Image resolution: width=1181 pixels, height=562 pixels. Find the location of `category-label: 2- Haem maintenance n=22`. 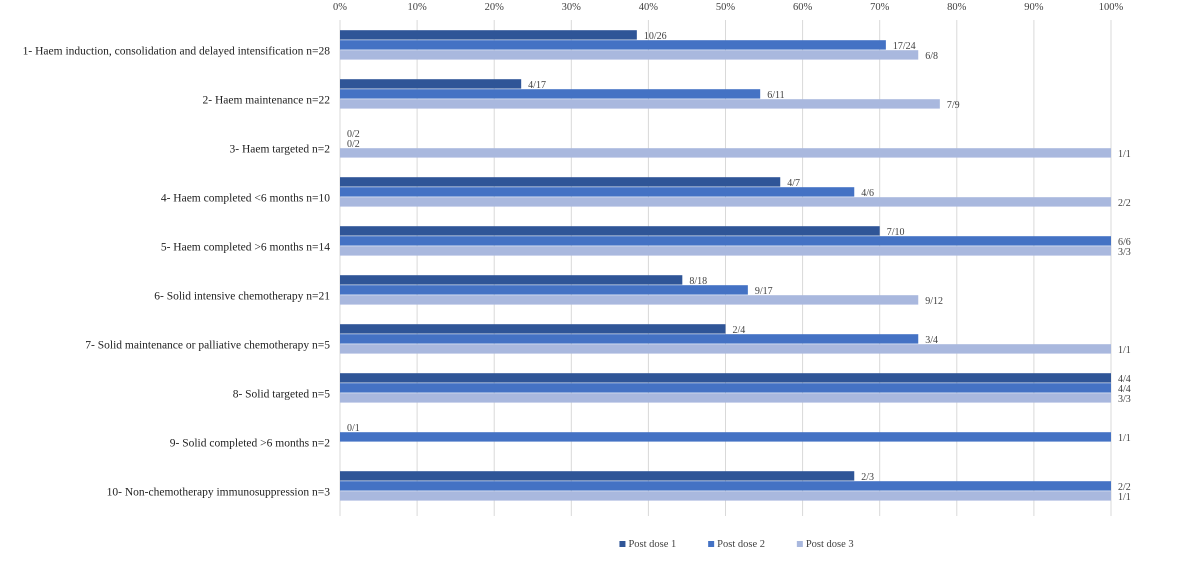

category-label: 2- Haem maintenance n=22 is located at coordinates (266, 101).